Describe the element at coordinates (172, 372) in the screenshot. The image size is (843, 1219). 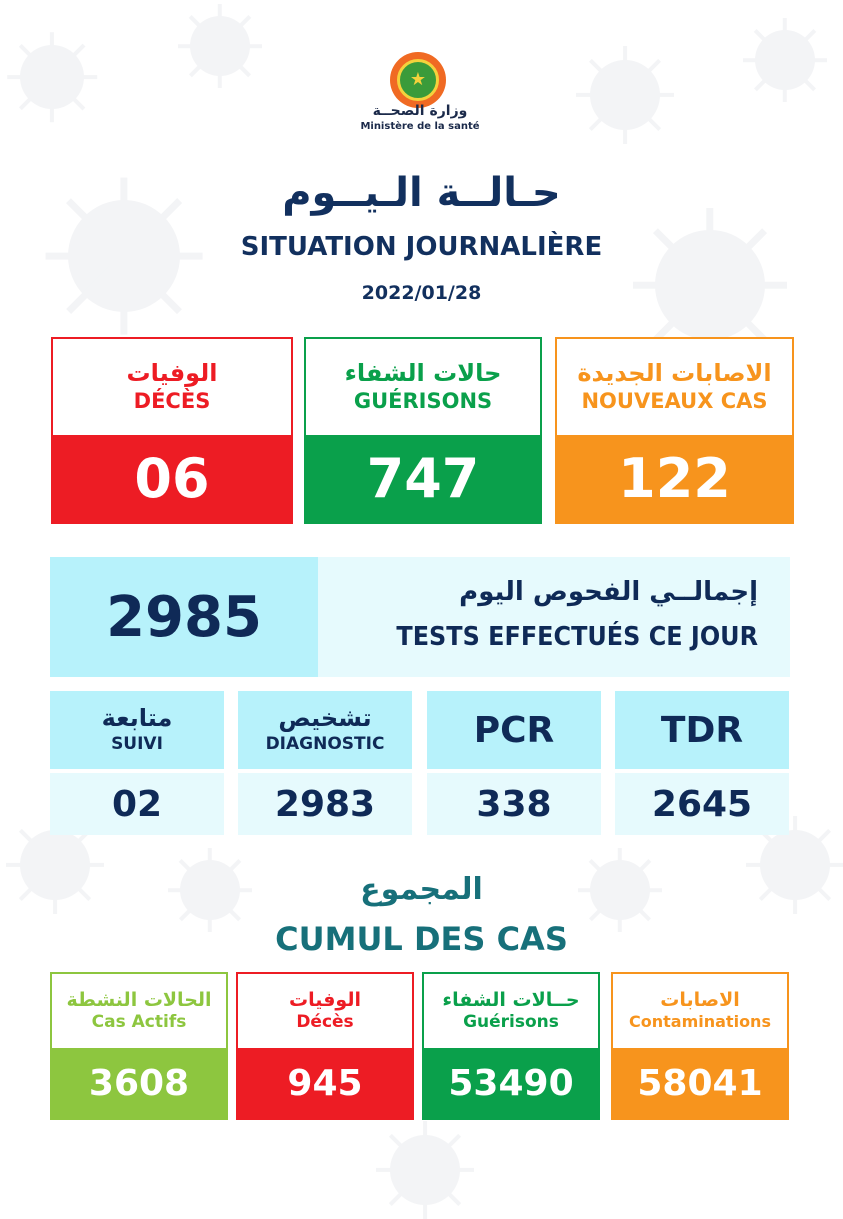
I see `daily-deces-label-ar: الوفيات` at that location.